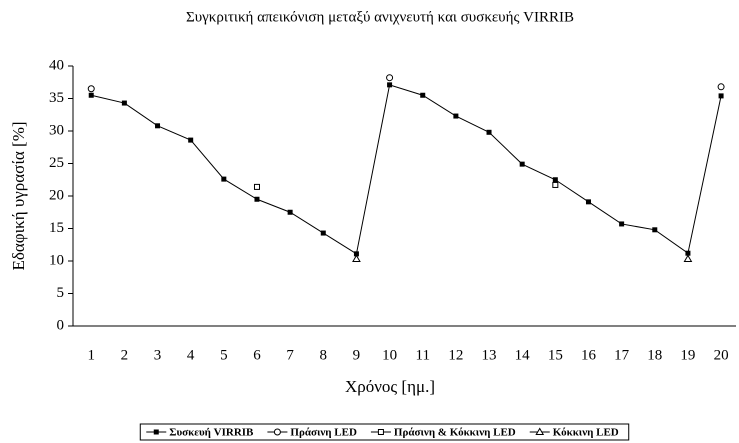  What do you see at coordinates (211, 433) in the screenshot?
I see `legend-label: Συσκευή VIRRIB` at bounding box center [211, 433].